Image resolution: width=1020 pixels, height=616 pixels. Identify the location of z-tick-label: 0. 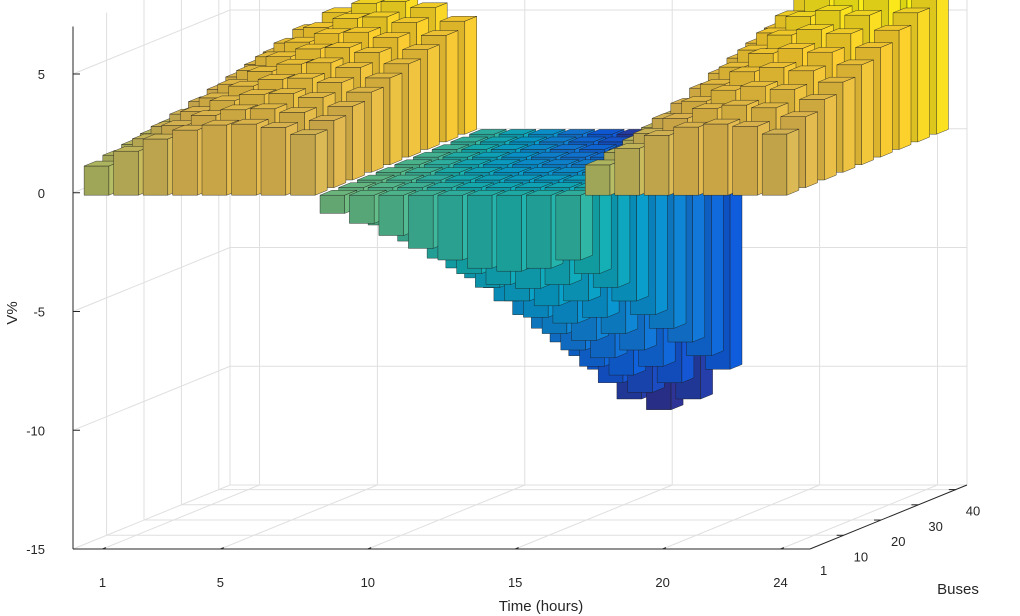
(41, 193).